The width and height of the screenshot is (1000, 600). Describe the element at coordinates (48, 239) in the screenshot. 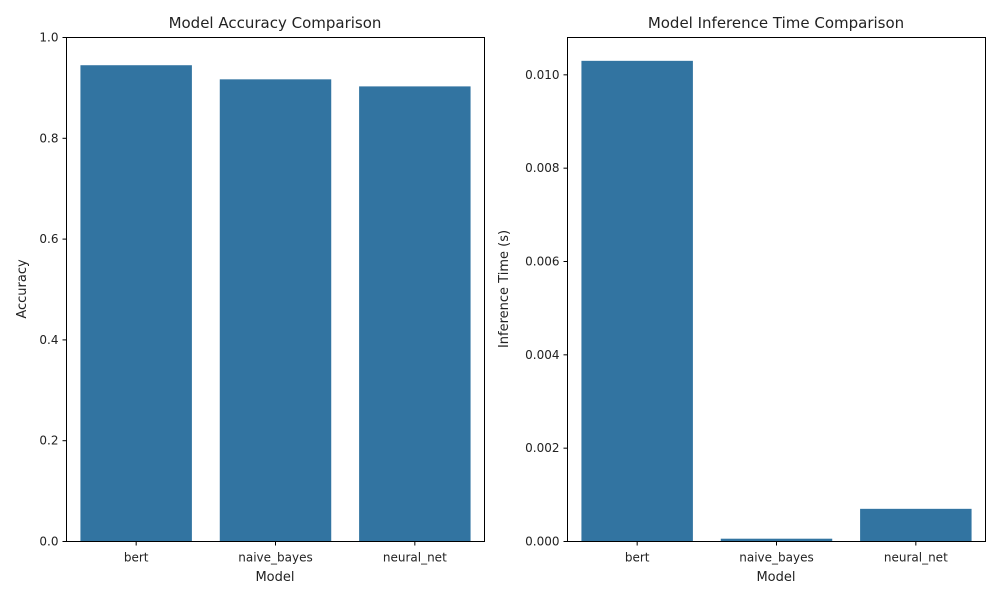

I see `y-tick-label: 0.6` at that location.